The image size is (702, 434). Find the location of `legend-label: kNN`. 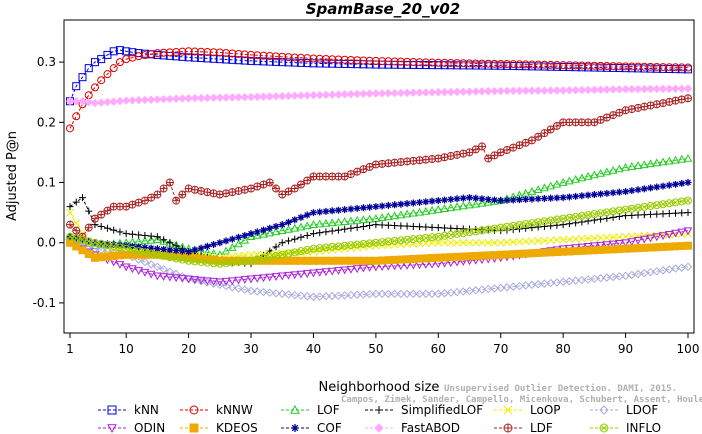

legend-label: kNN is located at coordinates (146, 410).